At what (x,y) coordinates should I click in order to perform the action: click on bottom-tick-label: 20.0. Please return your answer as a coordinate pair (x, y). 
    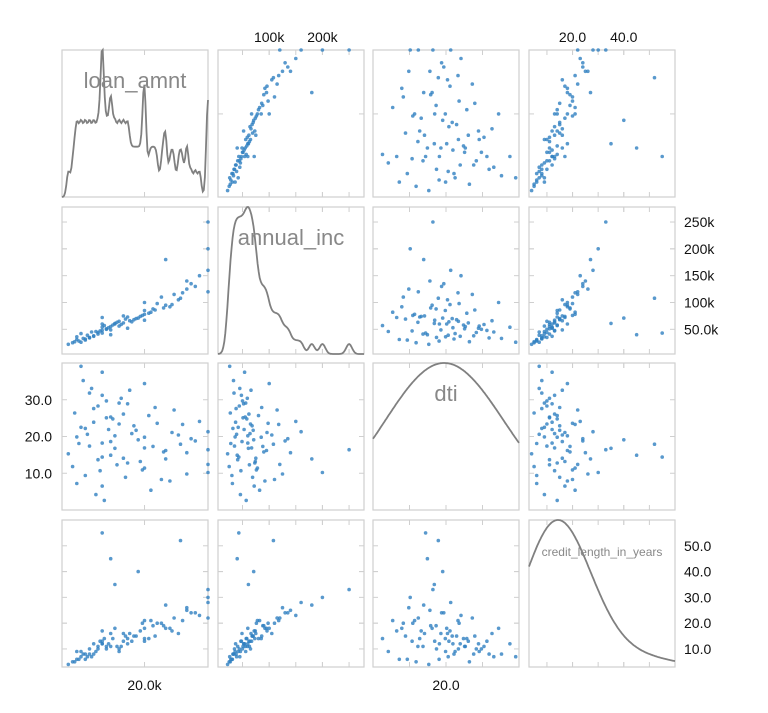
    Looking at the image, I should click on (445, 685).